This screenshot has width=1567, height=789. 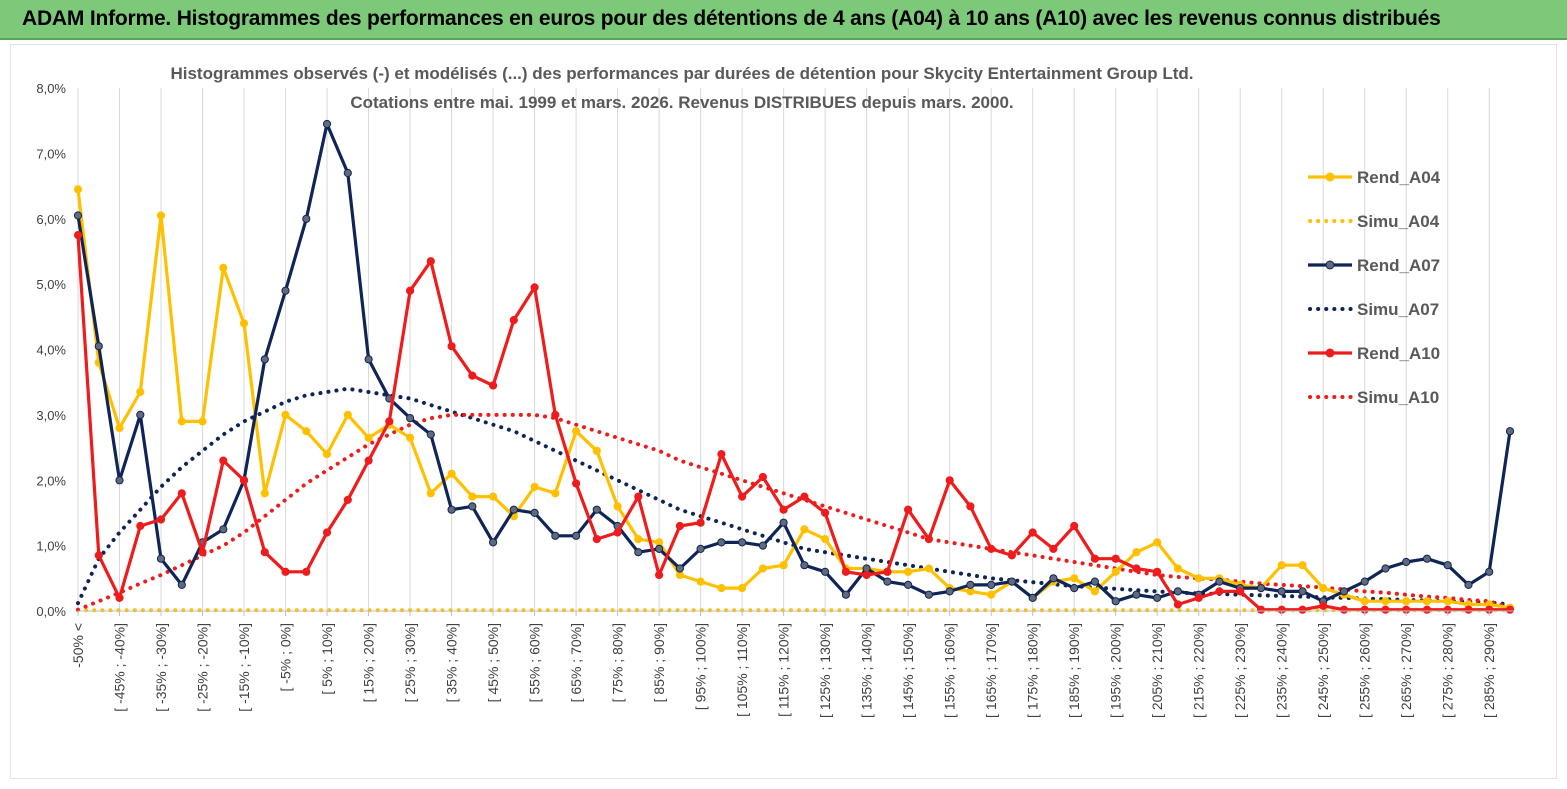 I want to click on legend-label: Rend_A04, so click(x=1399, y=177).